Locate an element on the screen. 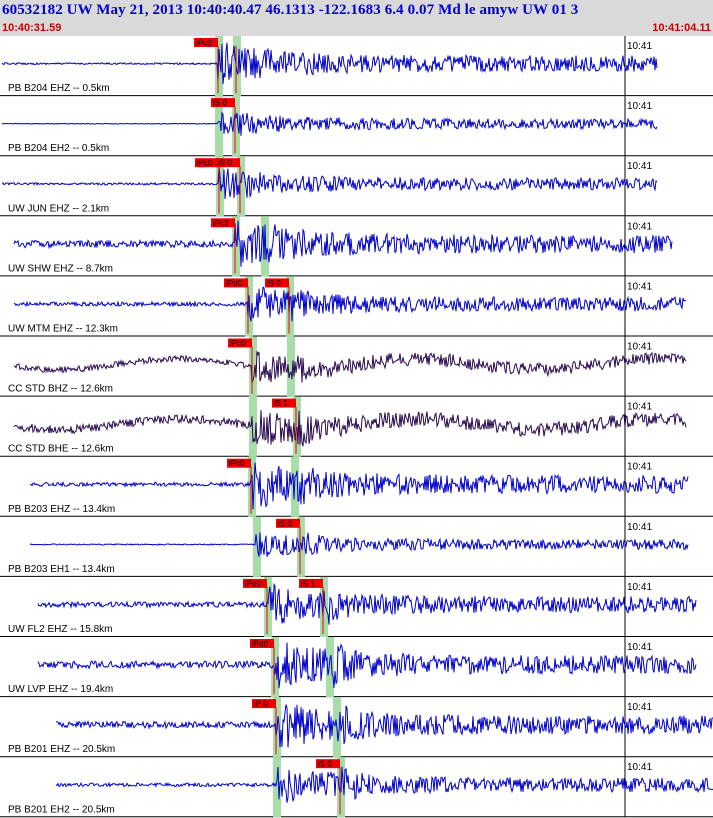  station-label: PB B203 EHZ -- 13.4km is located at coordinates (61, 509).